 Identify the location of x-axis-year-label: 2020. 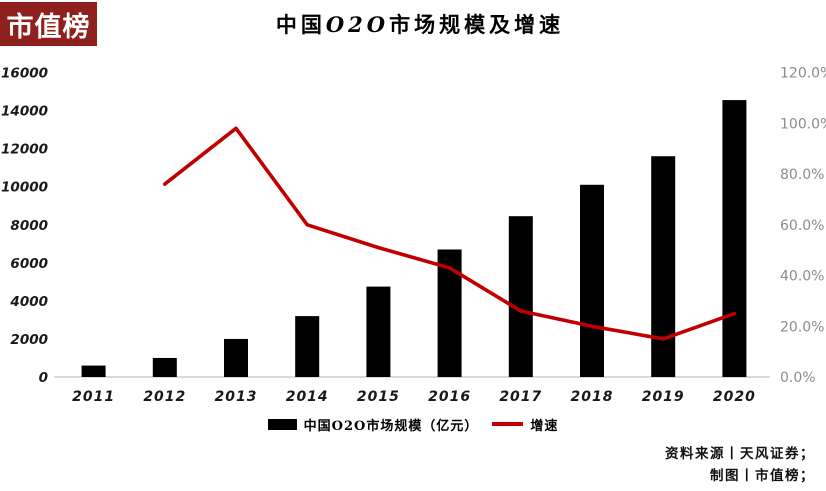
(734, 397).